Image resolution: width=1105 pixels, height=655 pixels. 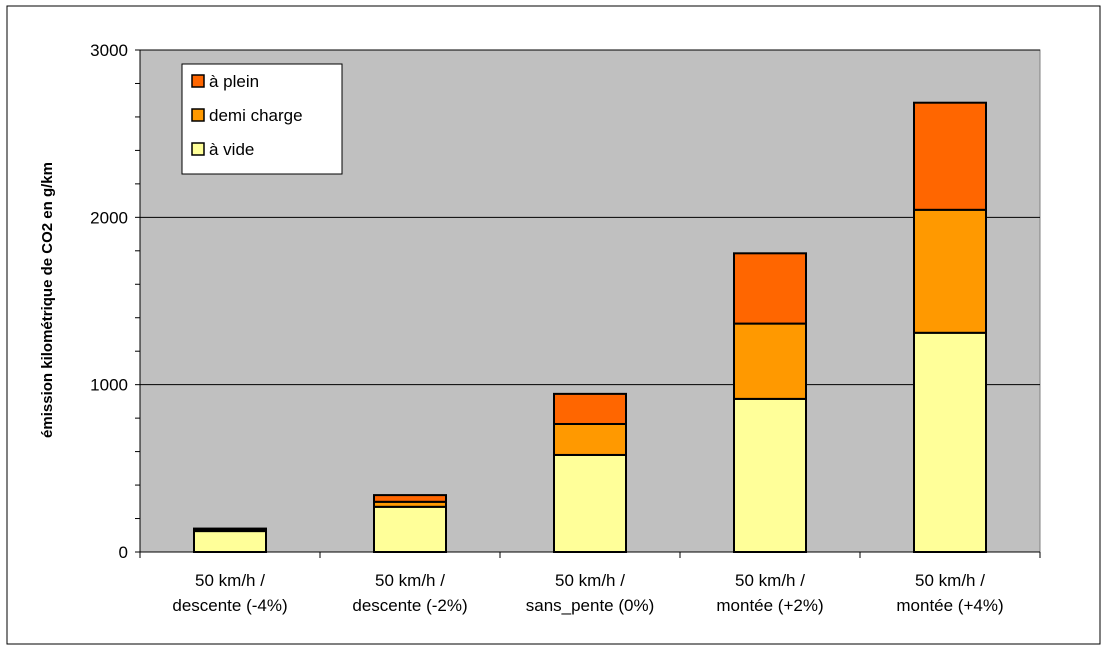 I want to click on y-axis-label: émission kilométrique de CO2 en g/km, so click(x=47, y=300).